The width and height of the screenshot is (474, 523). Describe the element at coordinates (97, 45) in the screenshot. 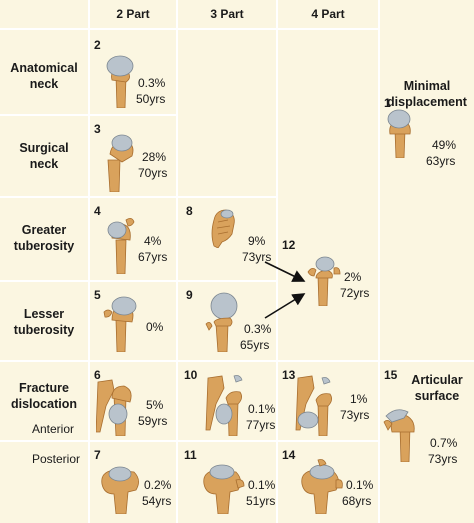

I see `cell-number: 2` at that location.